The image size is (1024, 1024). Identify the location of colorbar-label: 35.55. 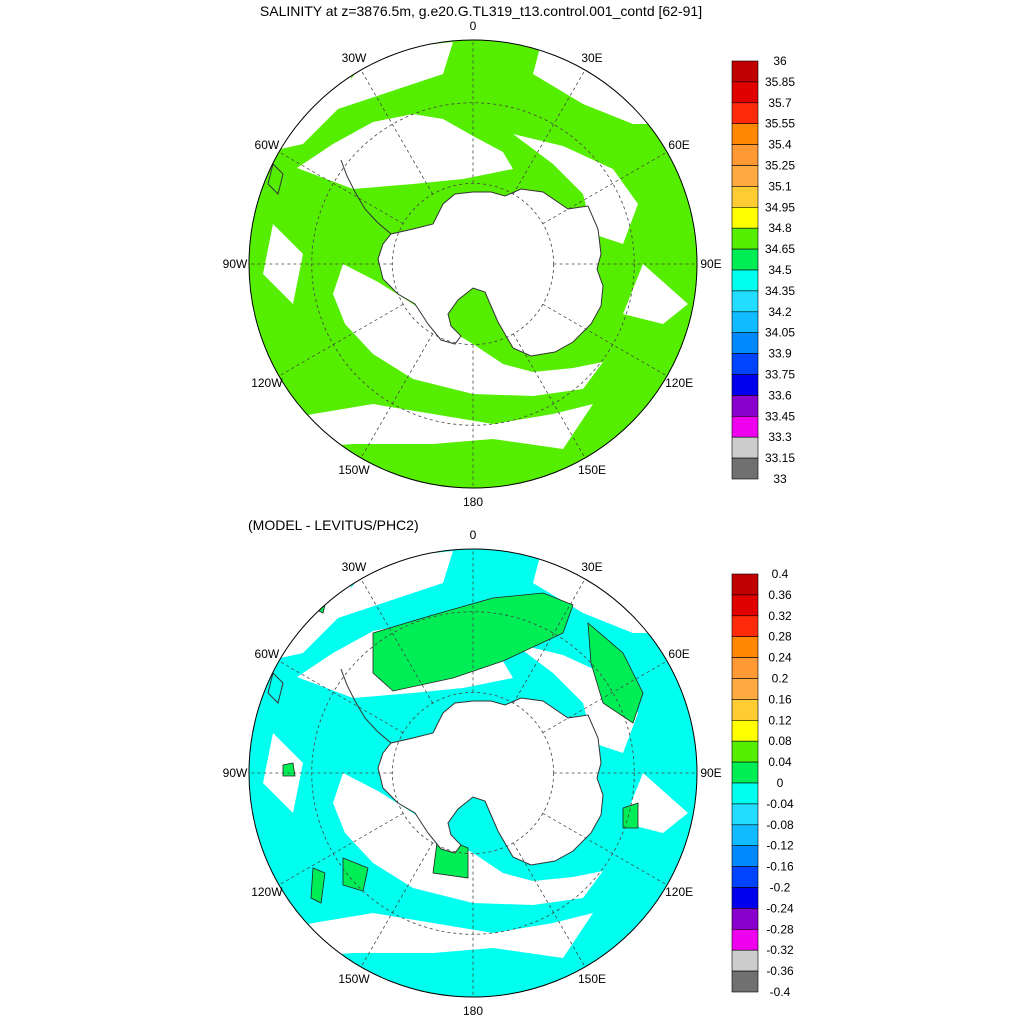
(780, 124).